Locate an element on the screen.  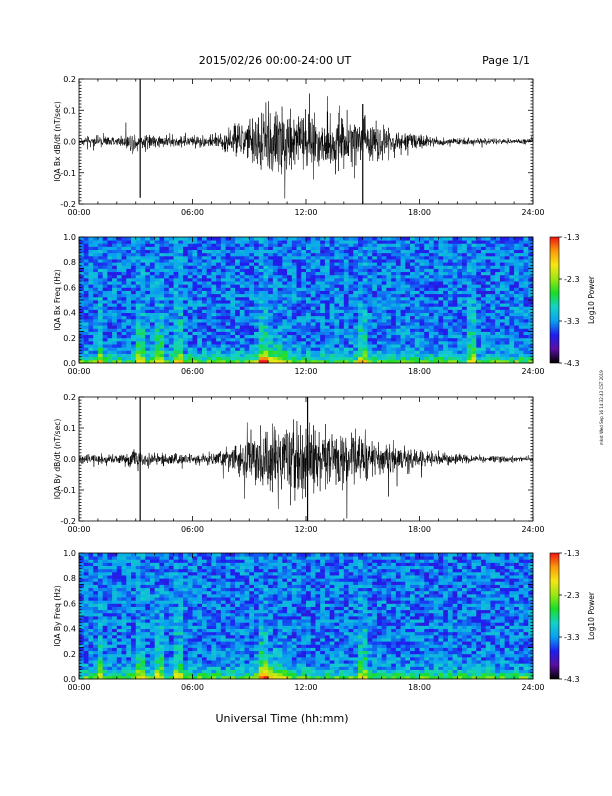
y-tick-label: -0.2 is located at coordinates (68, 204).